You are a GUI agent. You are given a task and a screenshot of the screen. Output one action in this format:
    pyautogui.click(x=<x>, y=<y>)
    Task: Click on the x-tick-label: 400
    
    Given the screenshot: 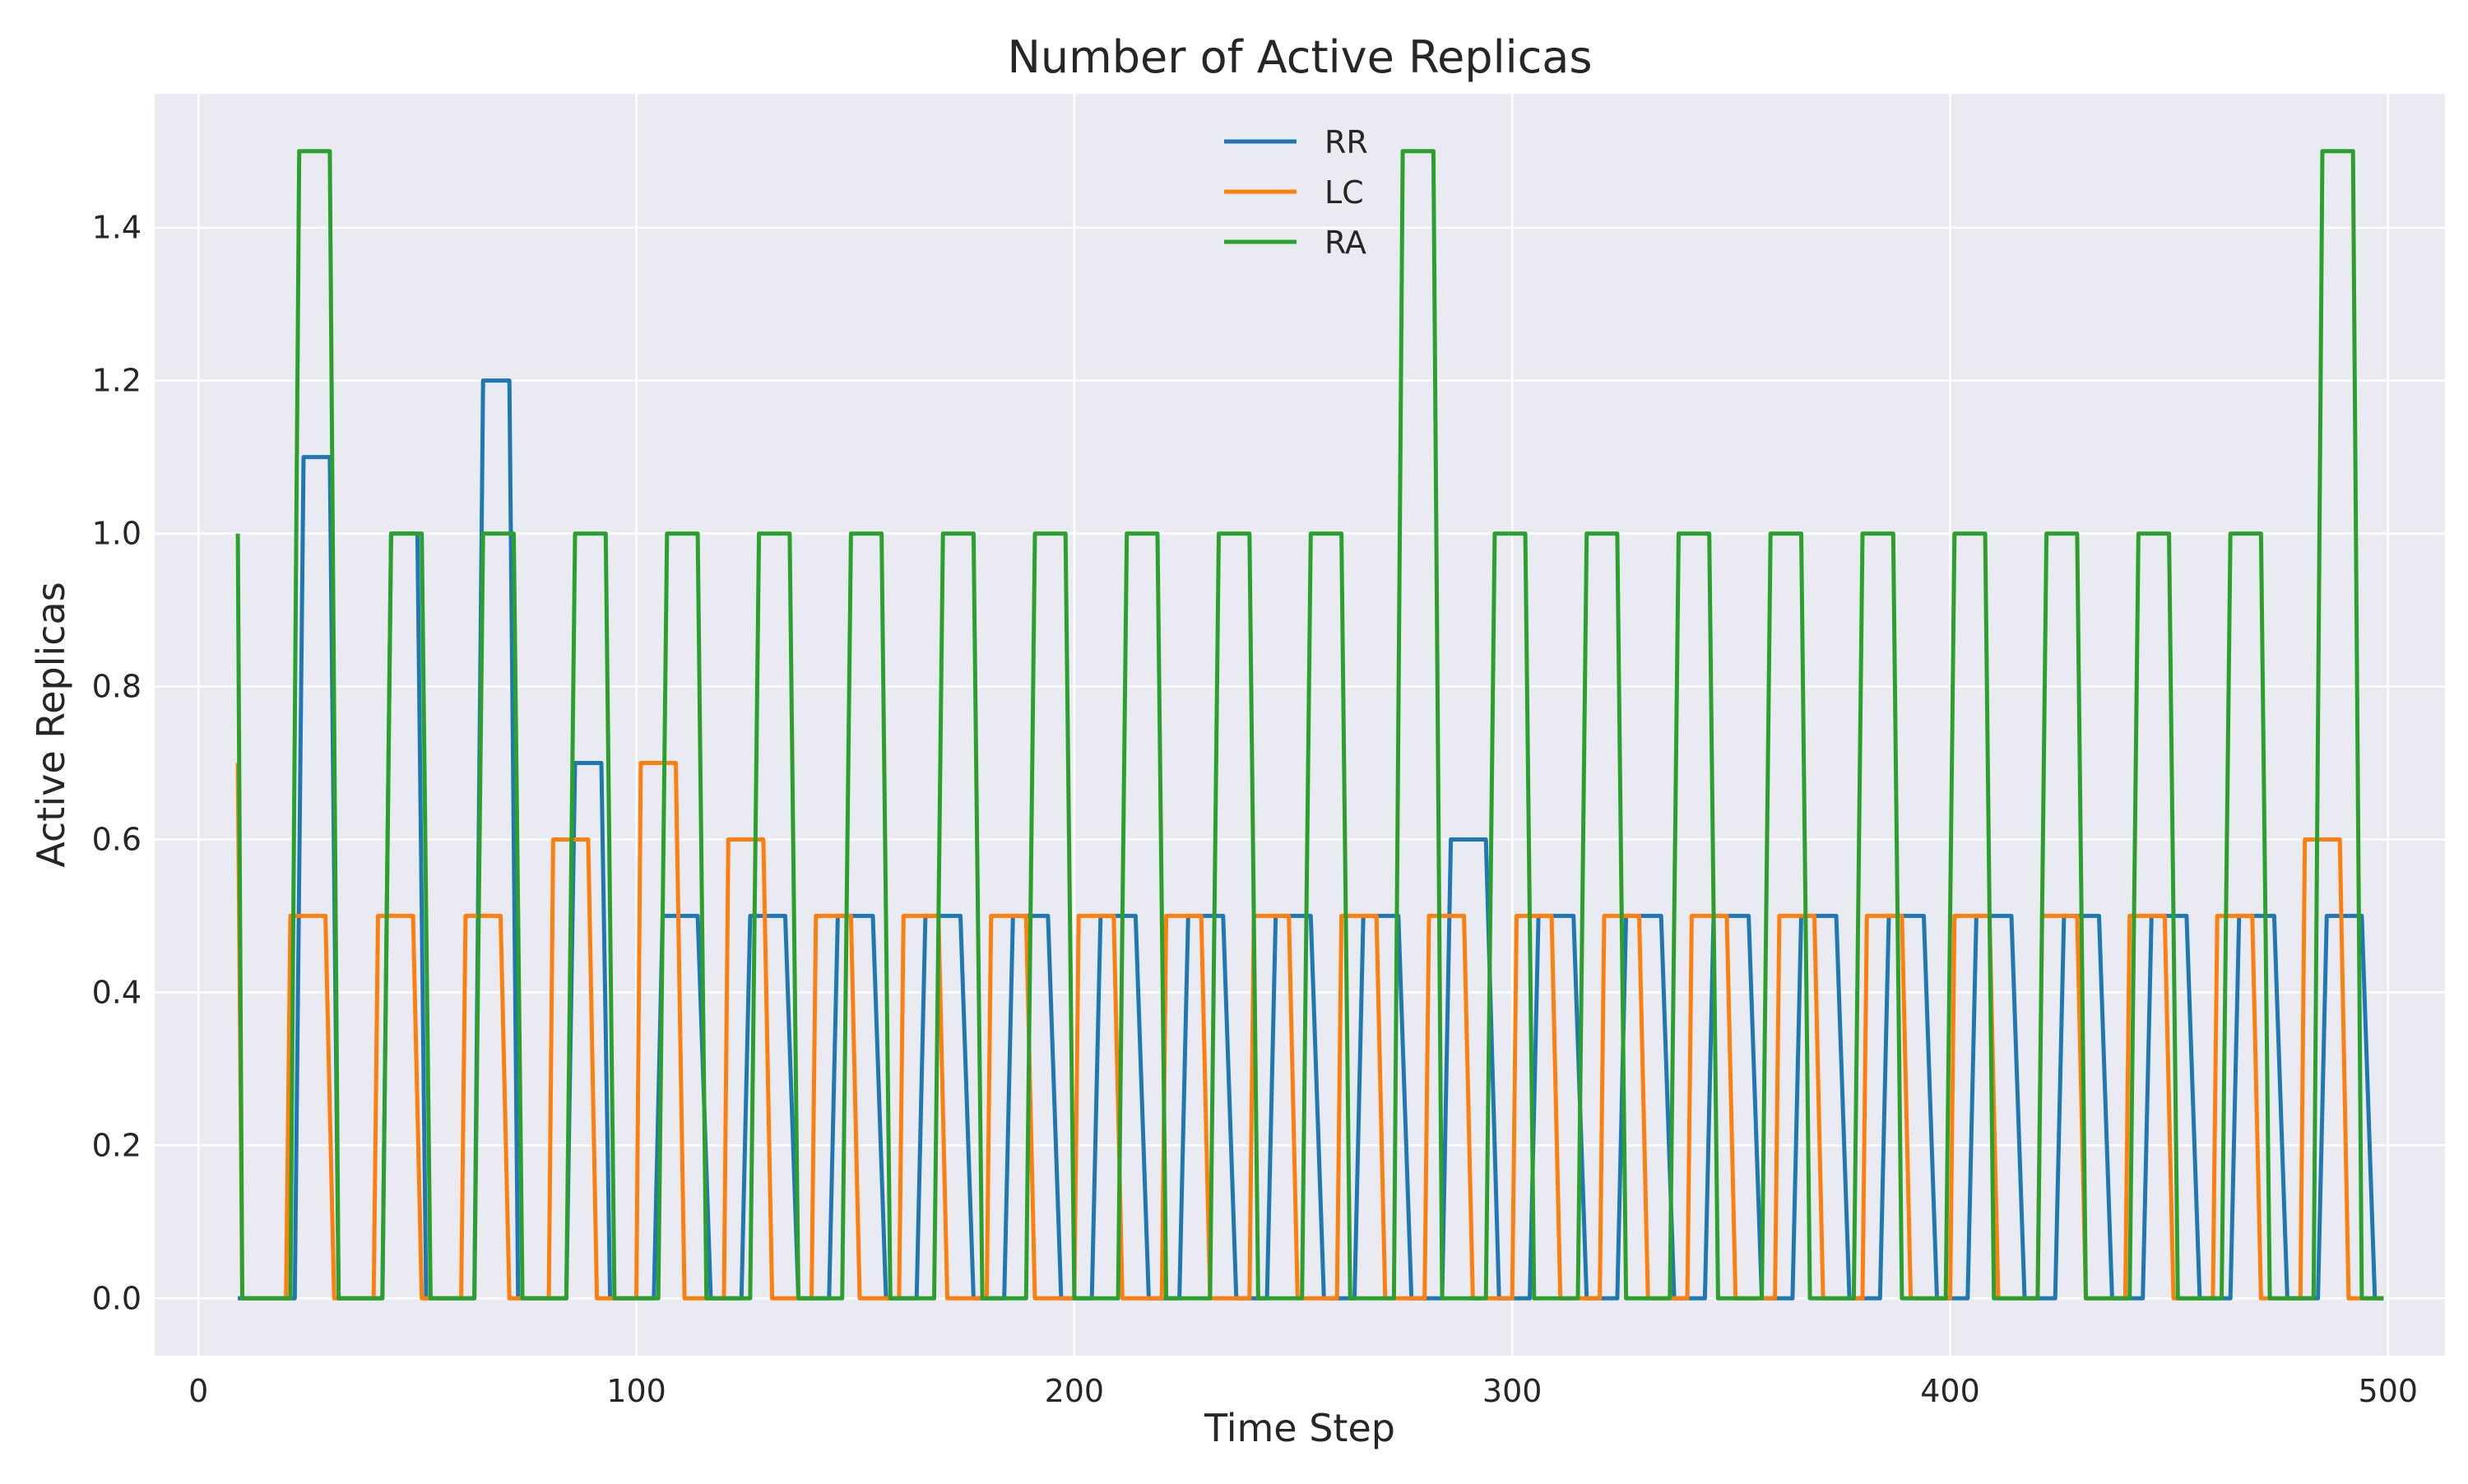 What is the action you would take?
    pyautogui.click(x=1950, y=1391)
    